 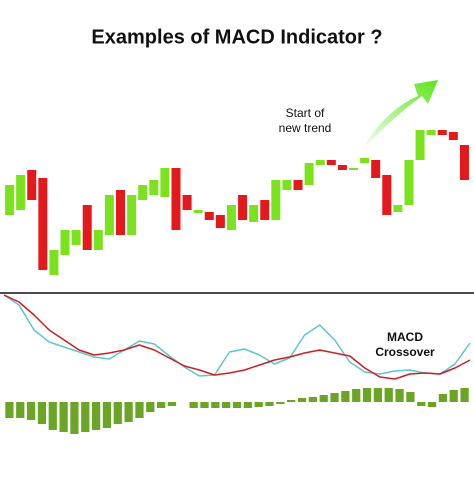 What do you see at coordinates (236, 37) in the screenshot?
I see `chart-title: Examples of MACD Indicator ?` at bounding box center [236, 37].